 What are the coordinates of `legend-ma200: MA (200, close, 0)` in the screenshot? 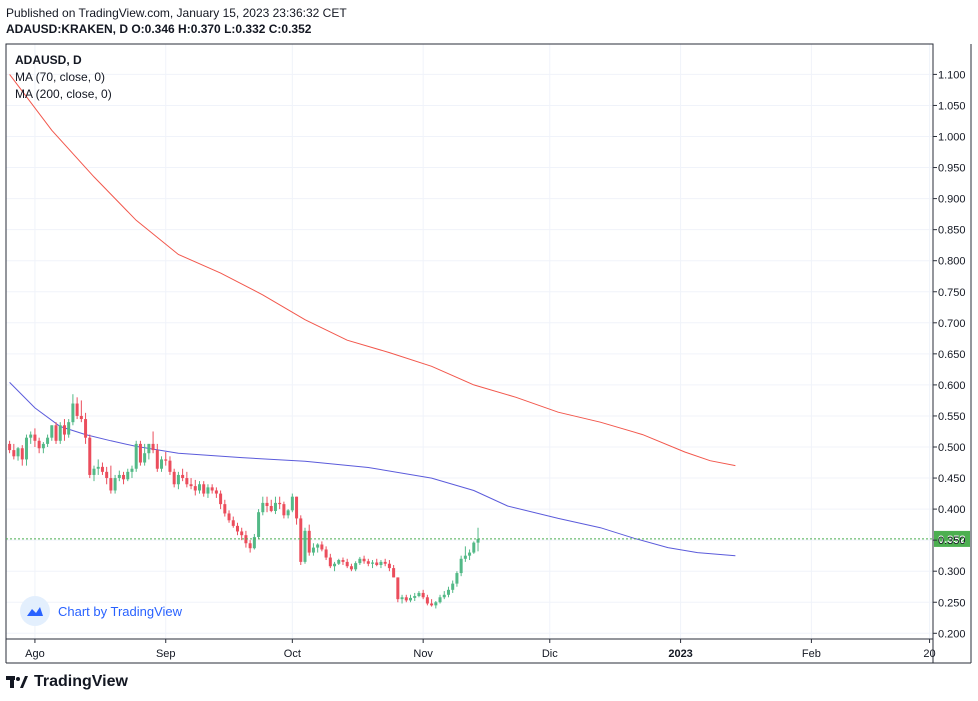 It's located at (63, 94).